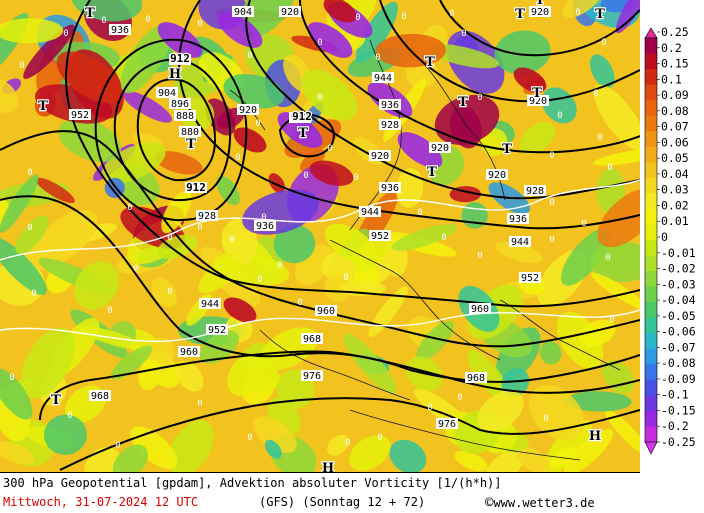 This screenshot has width=704, height=513. What do you see at coordinates (678, 442) in the screenshot?
I see `legend-label: -0.25` at bounding box center [678, 442].